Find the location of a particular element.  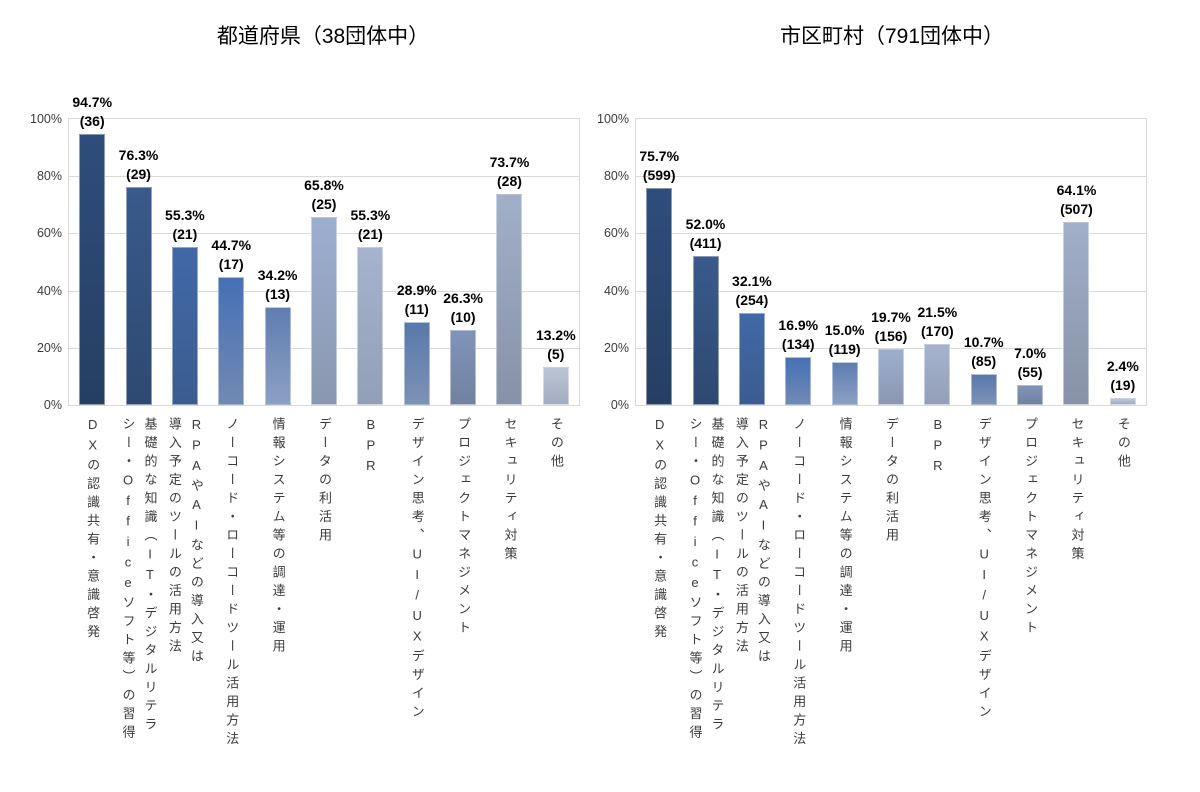

data-label: 34.2% (13) is located at coordinates (278, 285).